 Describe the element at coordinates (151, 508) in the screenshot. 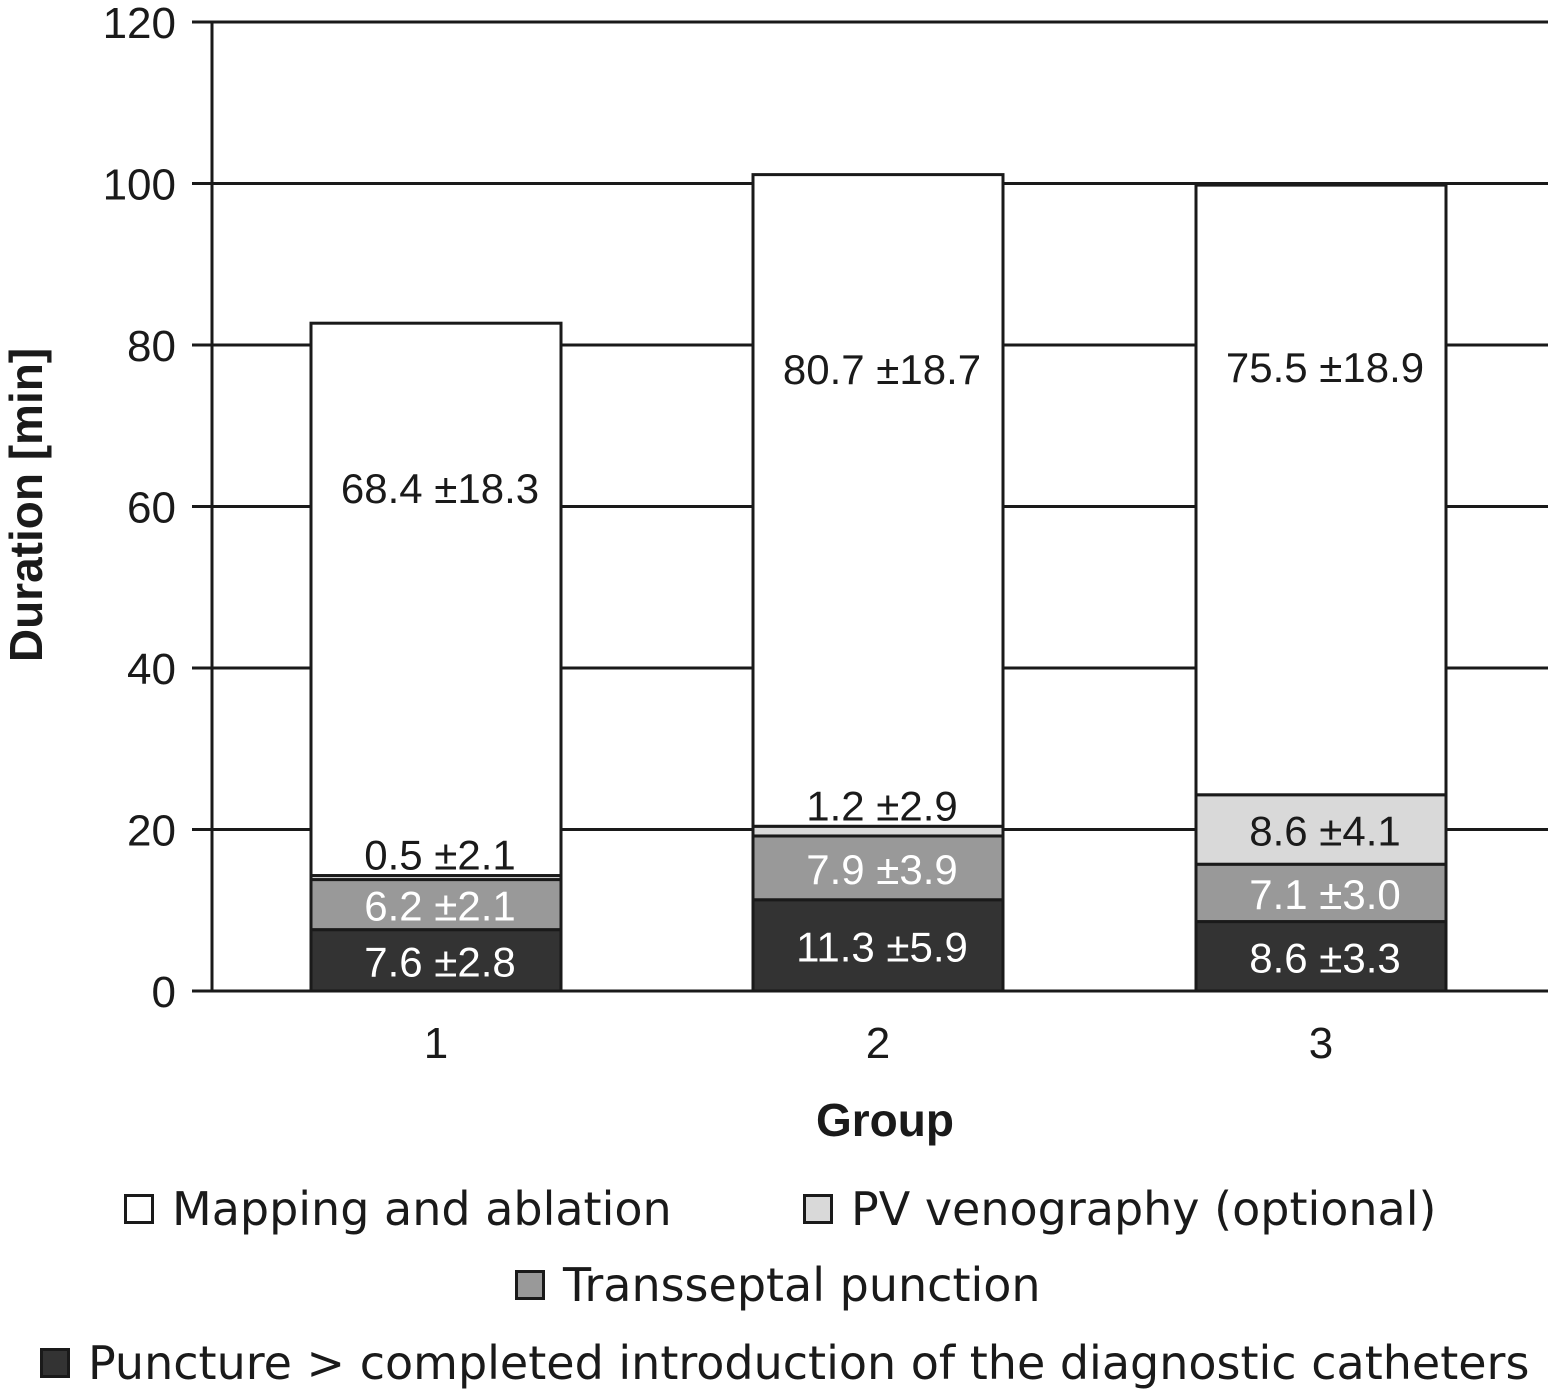

I see `y-tick-label: 60` at that location.